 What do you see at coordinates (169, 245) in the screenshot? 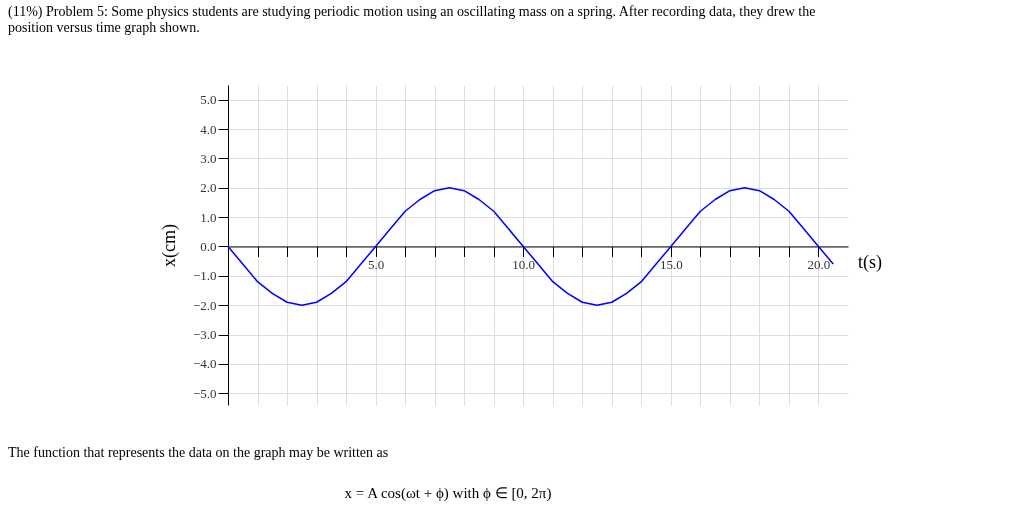
I see `y-axis-title: x(cm)` at bounding box center [169, 245].